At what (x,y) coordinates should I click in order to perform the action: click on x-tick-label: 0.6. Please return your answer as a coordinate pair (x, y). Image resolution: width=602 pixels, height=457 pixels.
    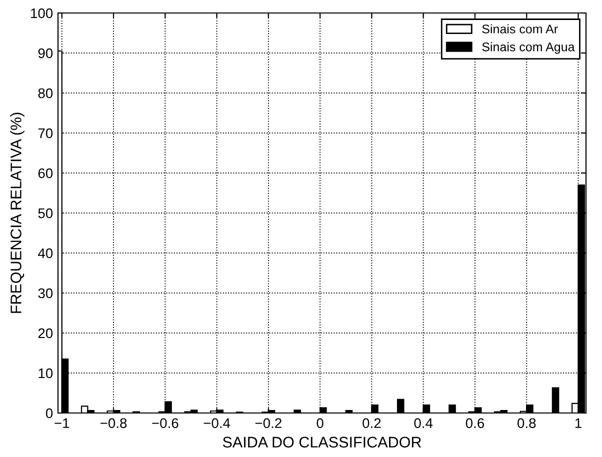
    Looking at the image, I should click on (475, 423).